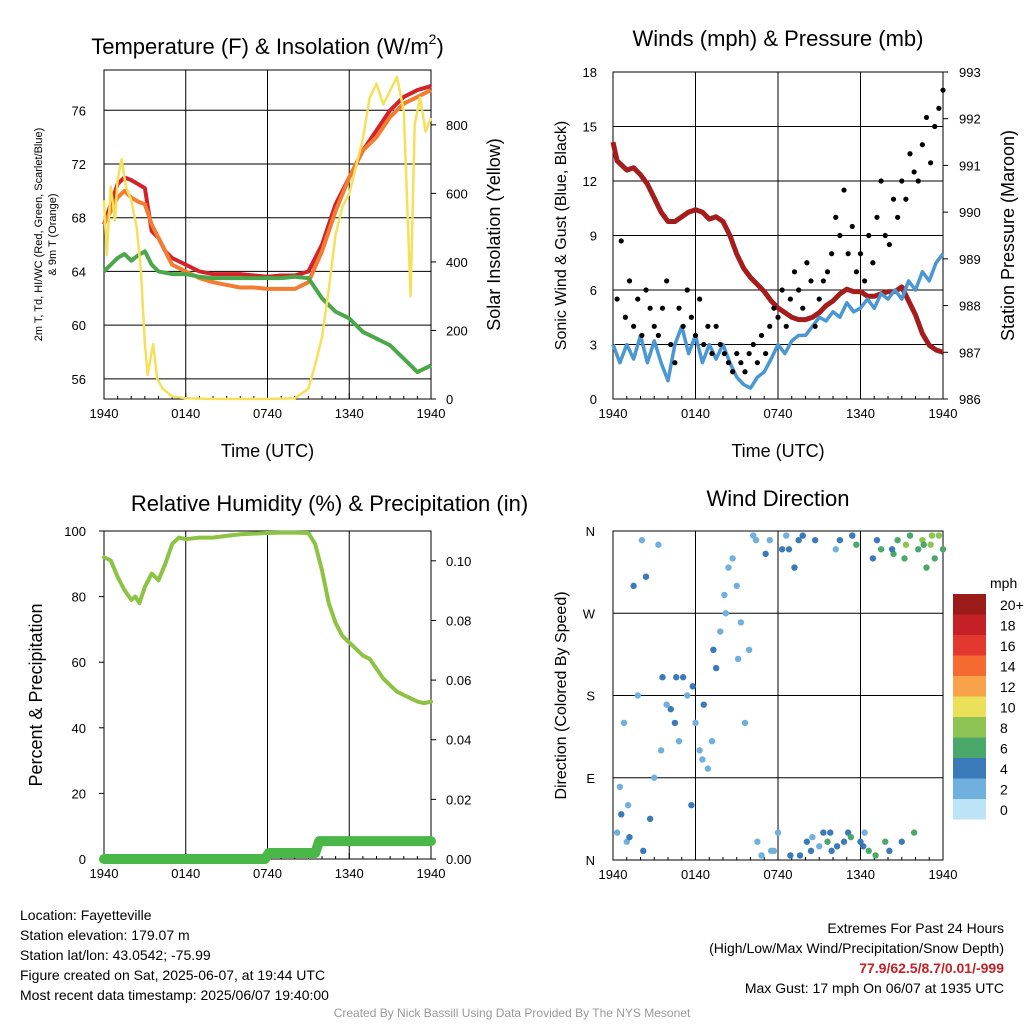  What do you see at coordinates (777, 498) in the screenshot?
I see `chart-title: Wind Direction` at bounding box center [777, 498].